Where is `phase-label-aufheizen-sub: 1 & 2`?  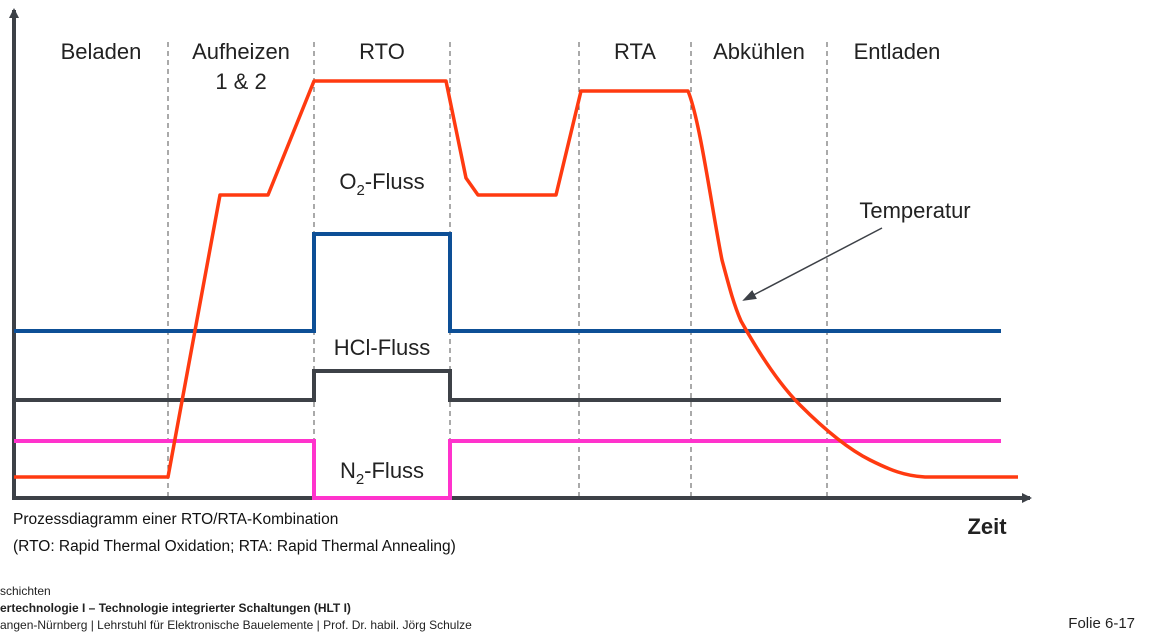
phase-label-aufheizen-sub: 1 & 2 is located at coordinates (240, 81).